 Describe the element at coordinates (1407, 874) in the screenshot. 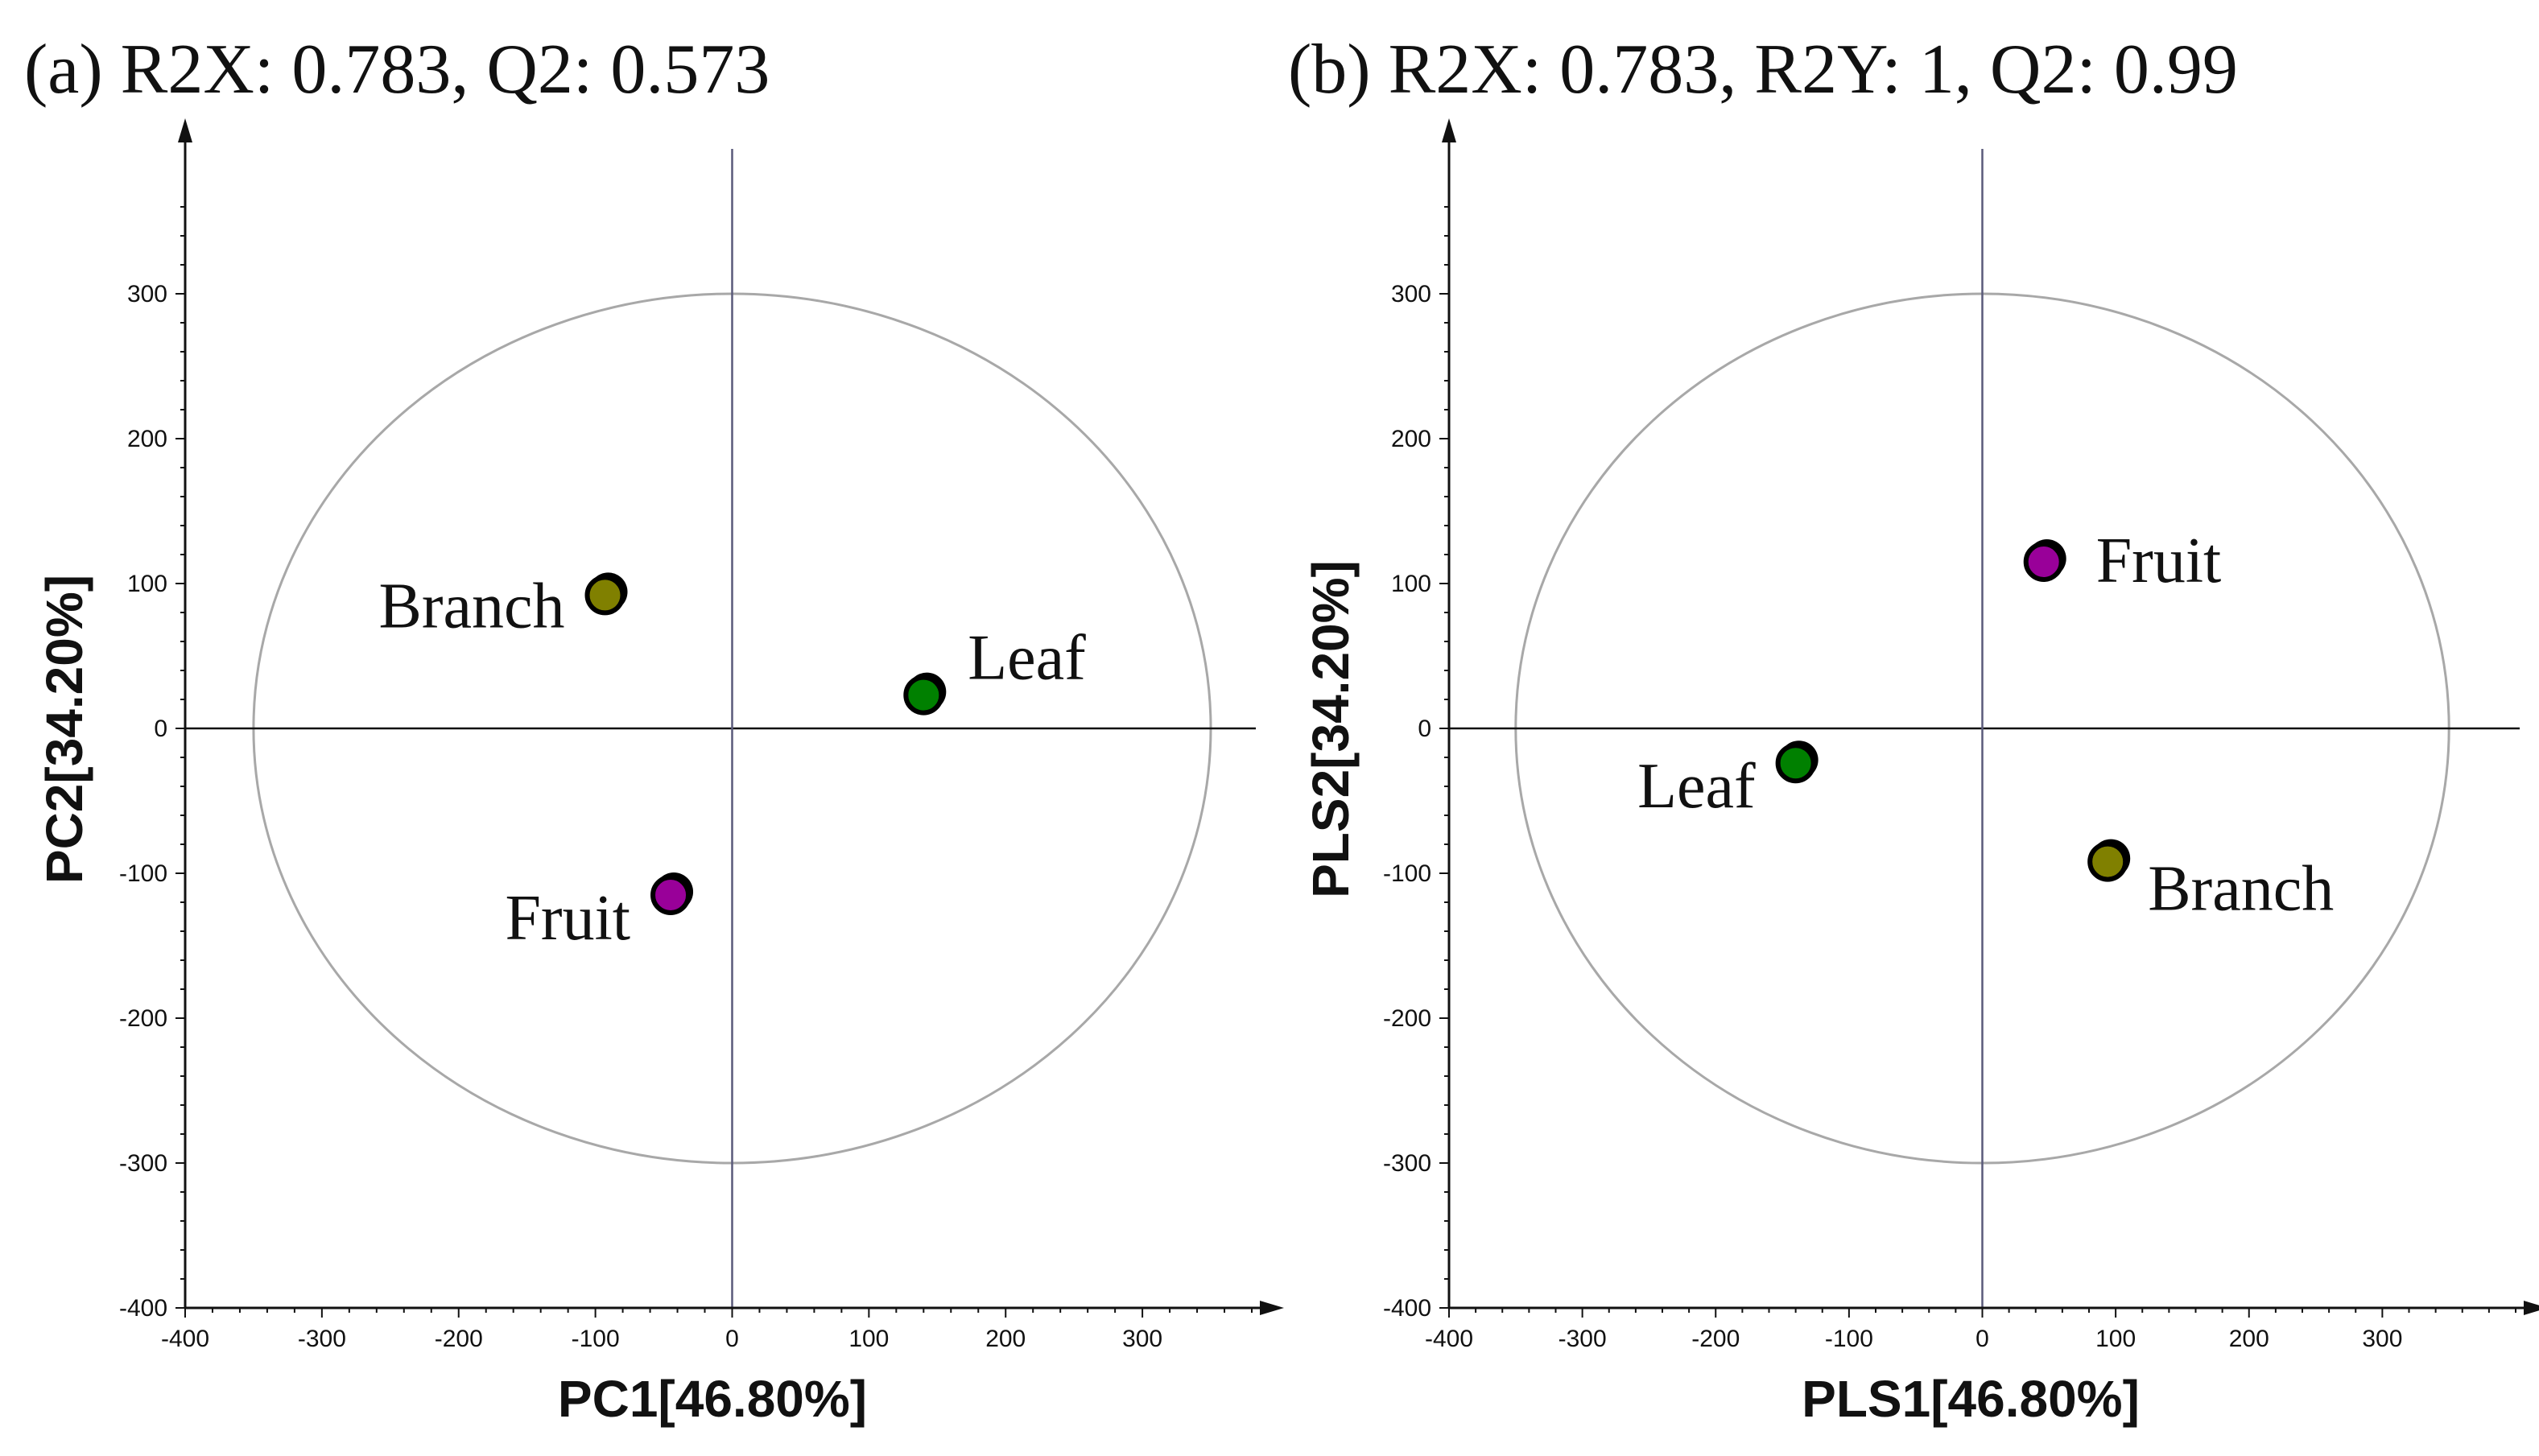

I see `panel-b-y-tick-label: -100` at that location.